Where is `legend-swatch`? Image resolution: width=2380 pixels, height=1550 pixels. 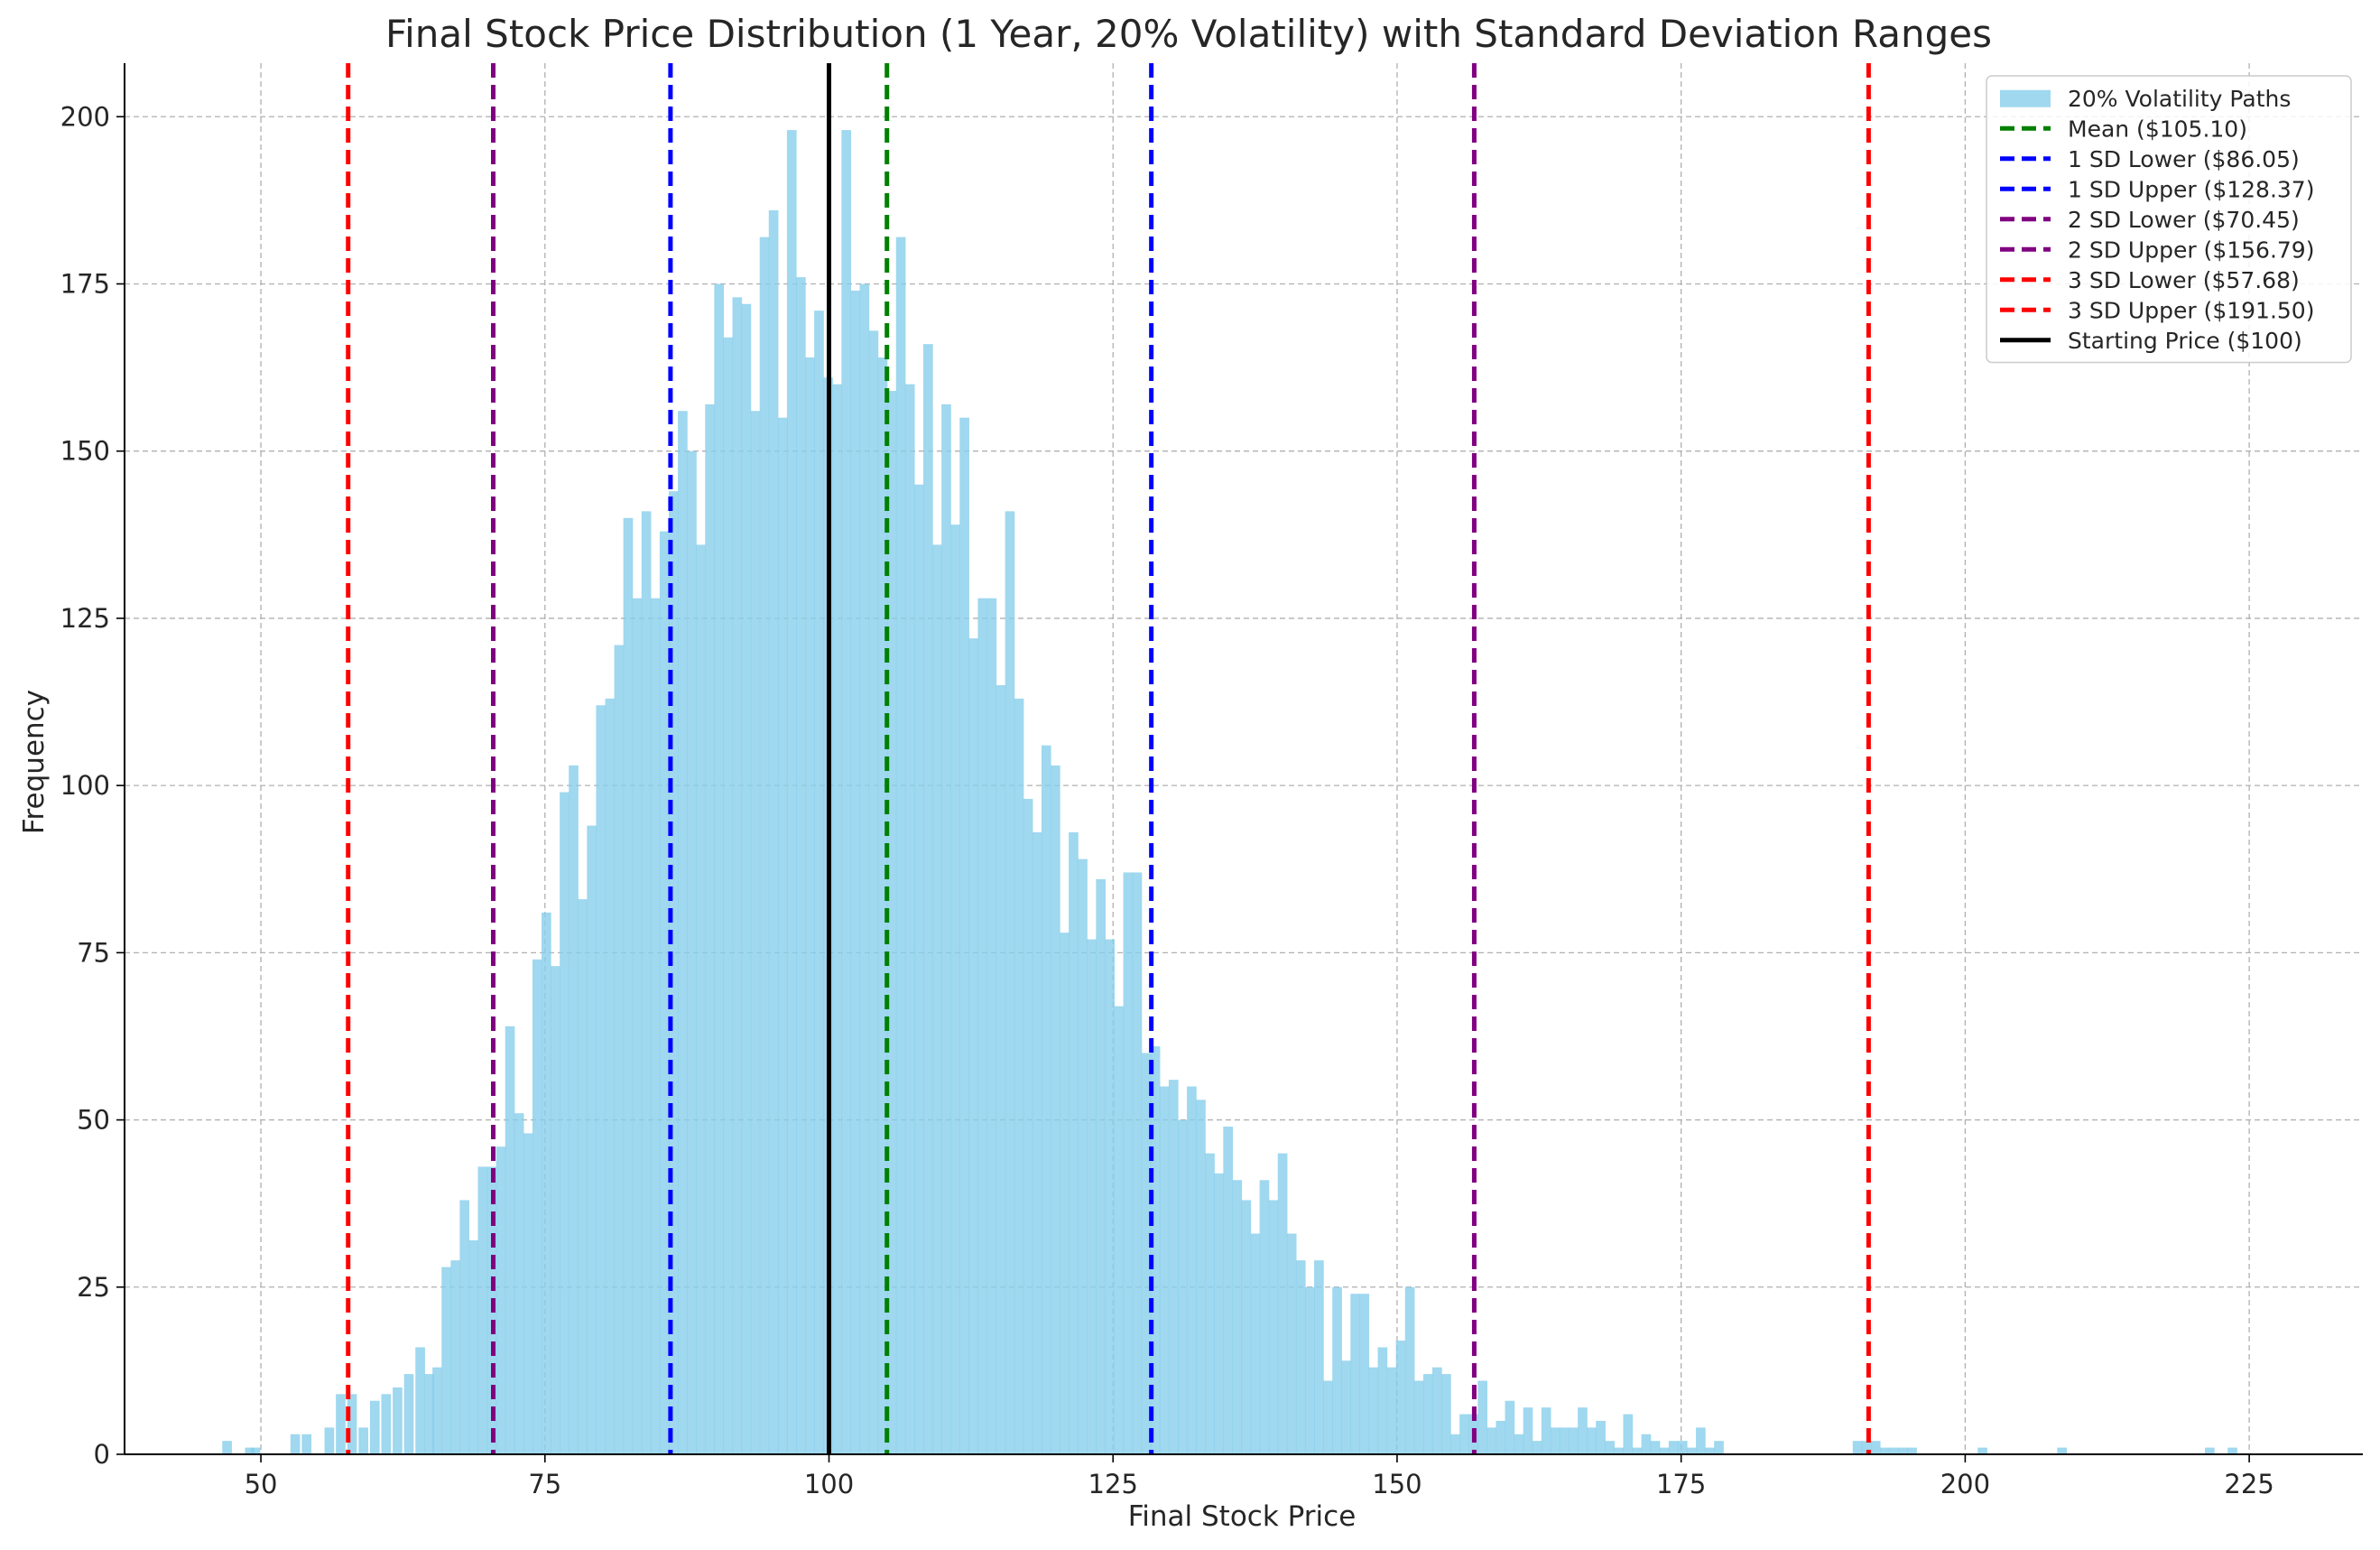 legend-swatch is located at coordinates (2026, 98).